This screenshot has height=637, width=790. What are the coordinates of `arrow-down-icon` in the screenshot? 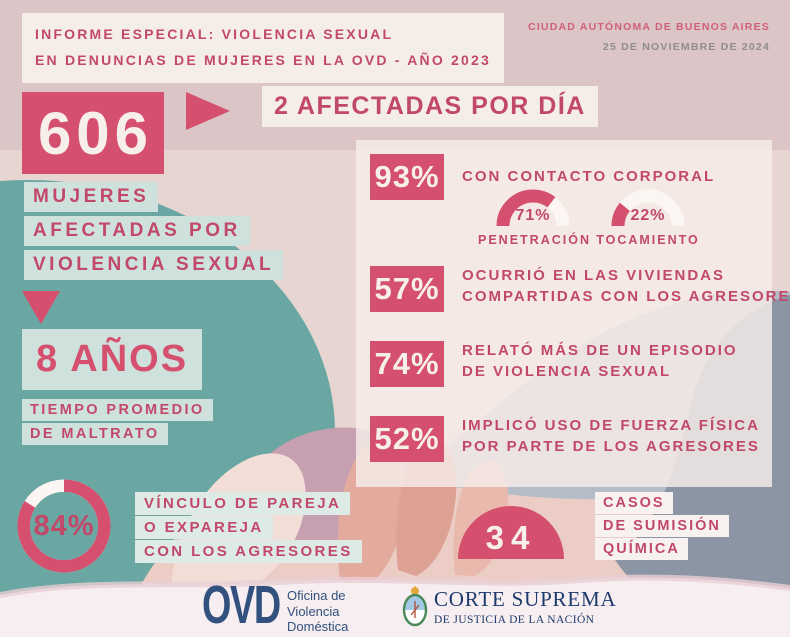 It's located at (41, 307).